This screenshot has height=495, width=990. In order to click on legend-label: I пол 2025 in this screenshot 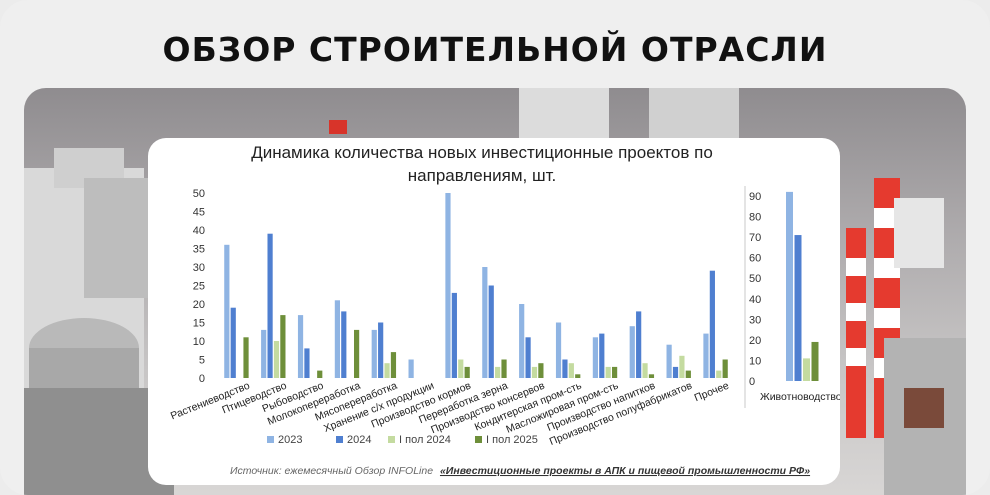, I will do `click(512, 440)`.